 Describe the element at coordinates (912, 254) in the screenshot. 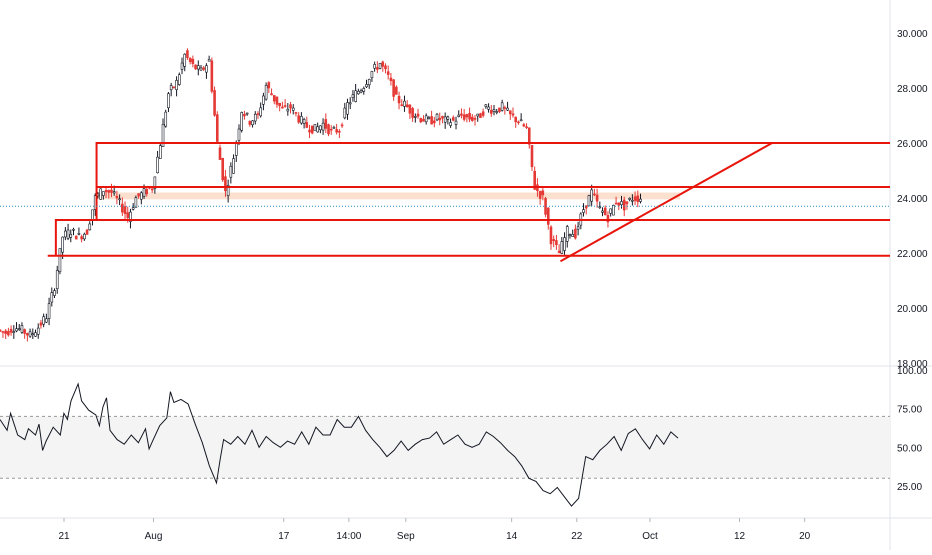

I see `price-tick-label: 22.000` at that location.